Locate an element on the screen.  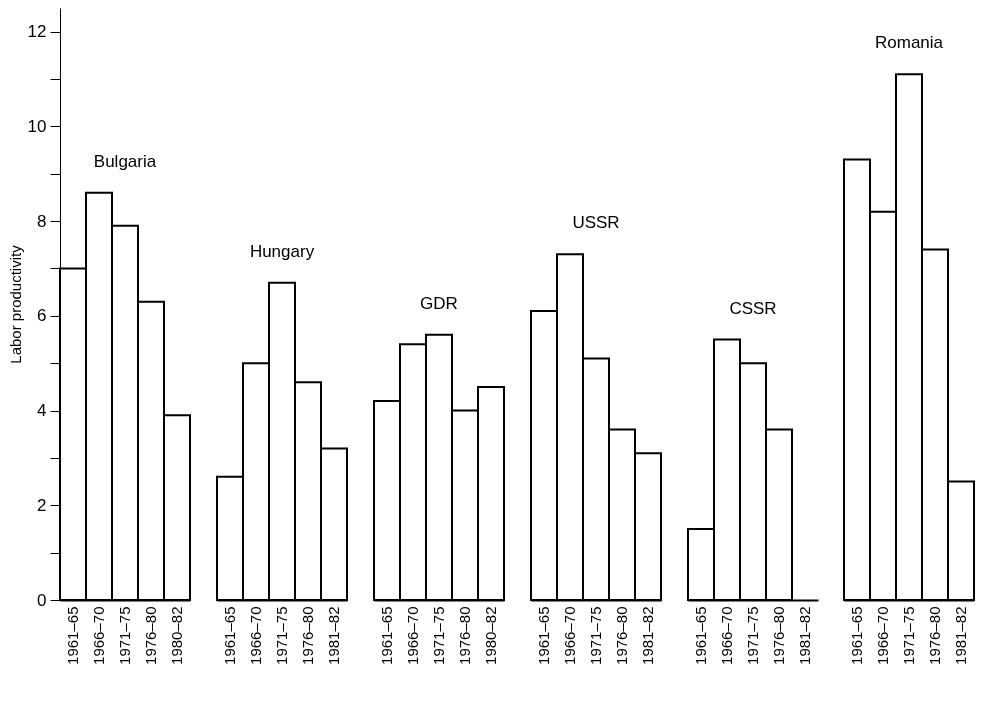
y-tick-label: 0 is located at coordinates (42, 600).